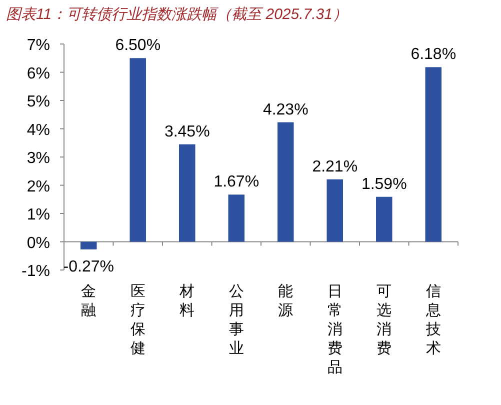  I want to click on y-tick-label: 3%, so click(38, 158).